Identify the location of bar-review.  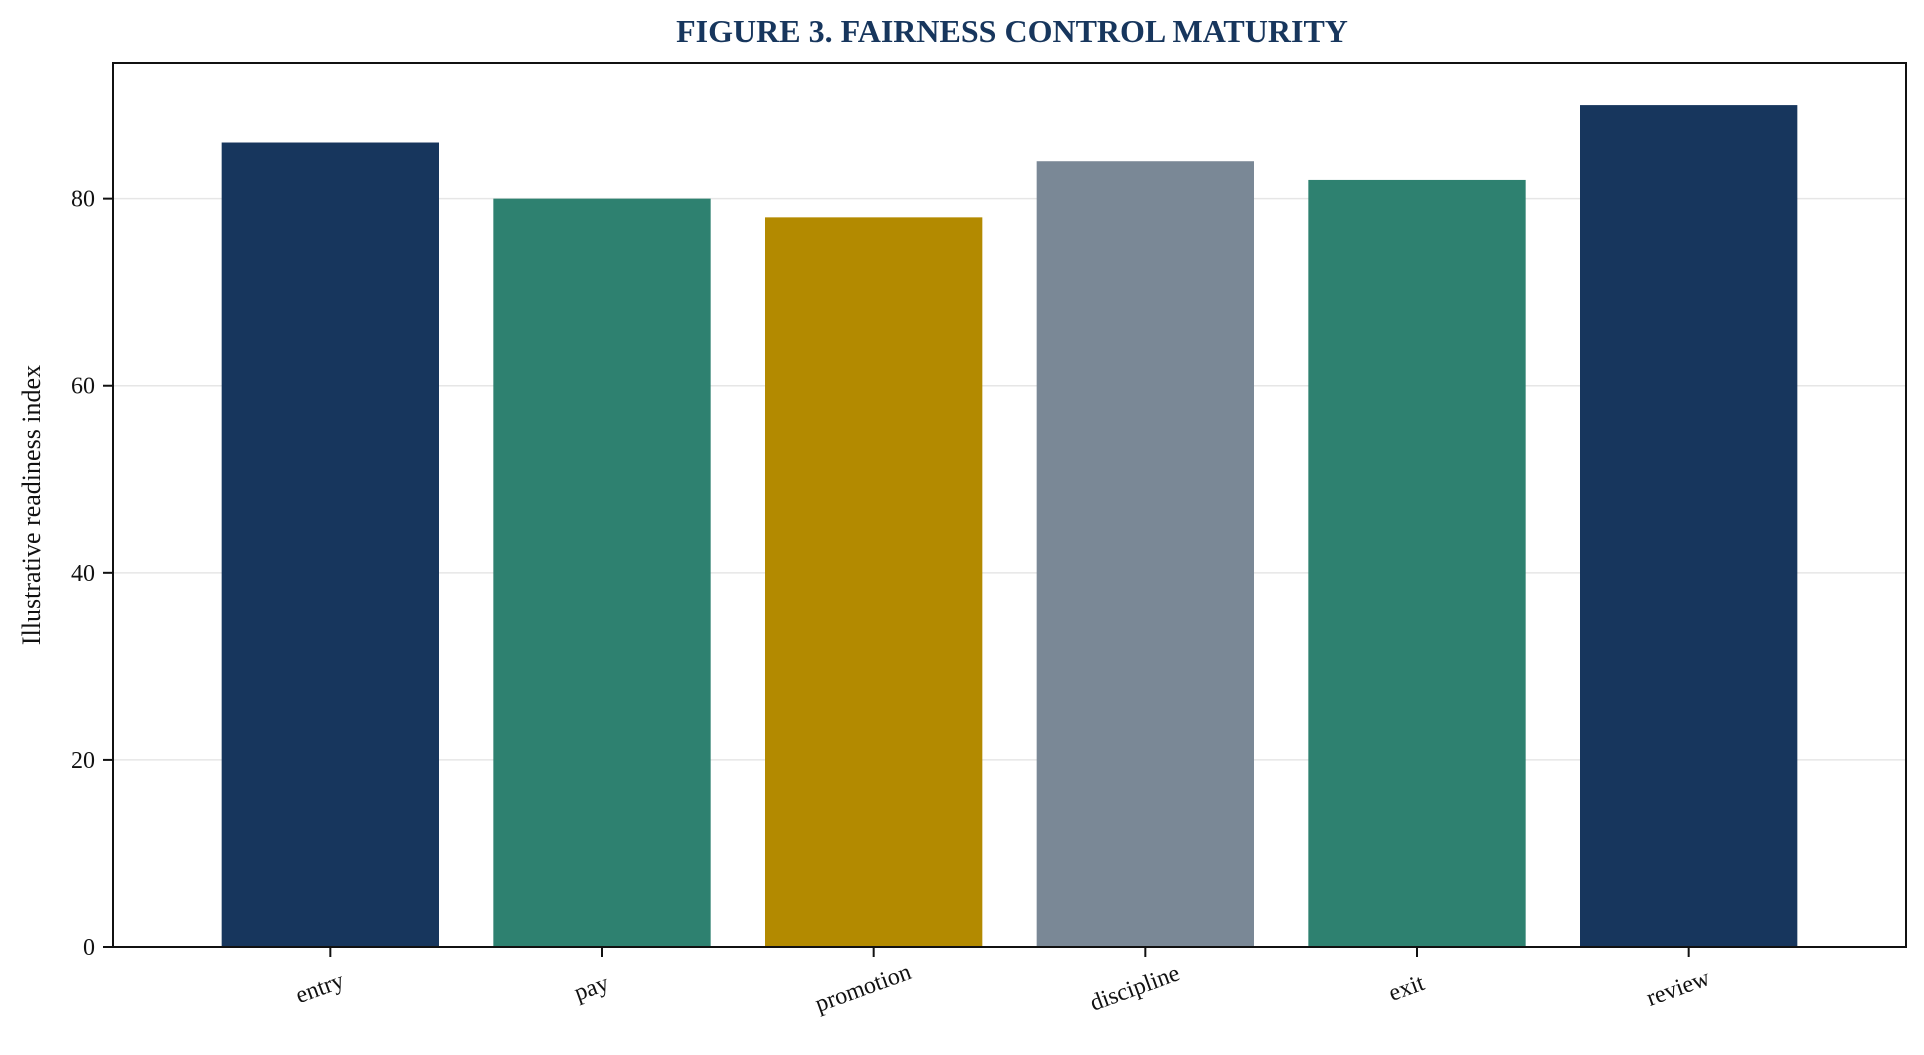
(1689, 526).